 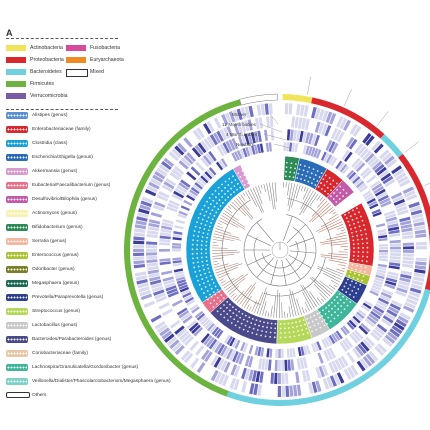 What do you see at coordinates (62, 38) in the screenshot?
I see `legend-top-divider` at bounding box center [62, 38].